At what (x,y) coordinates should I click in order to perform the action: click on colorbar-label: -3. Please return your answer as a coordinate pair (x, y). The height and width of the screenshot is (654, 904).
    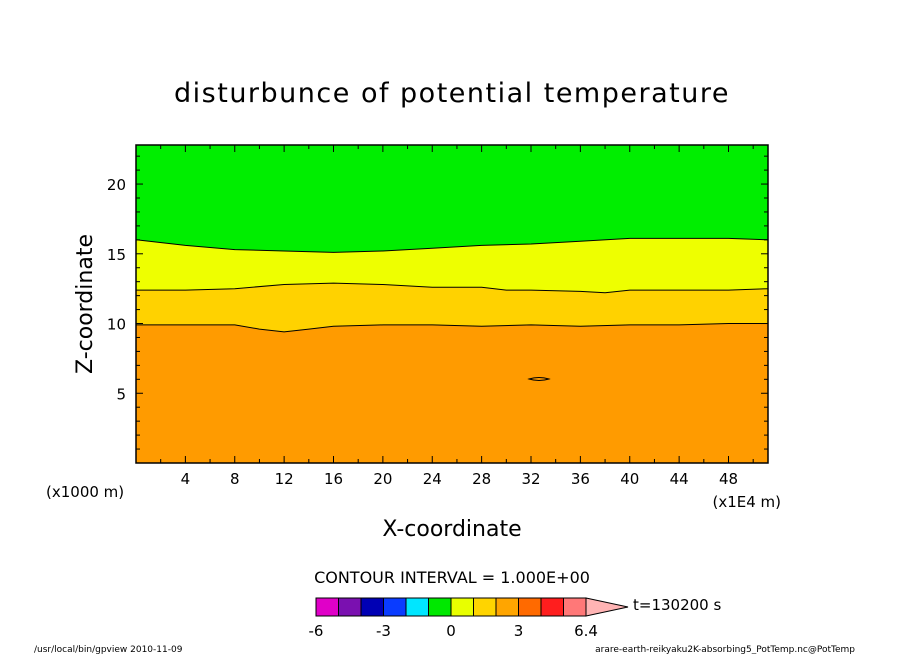
    Looking at the image, I should click on (383, 631).